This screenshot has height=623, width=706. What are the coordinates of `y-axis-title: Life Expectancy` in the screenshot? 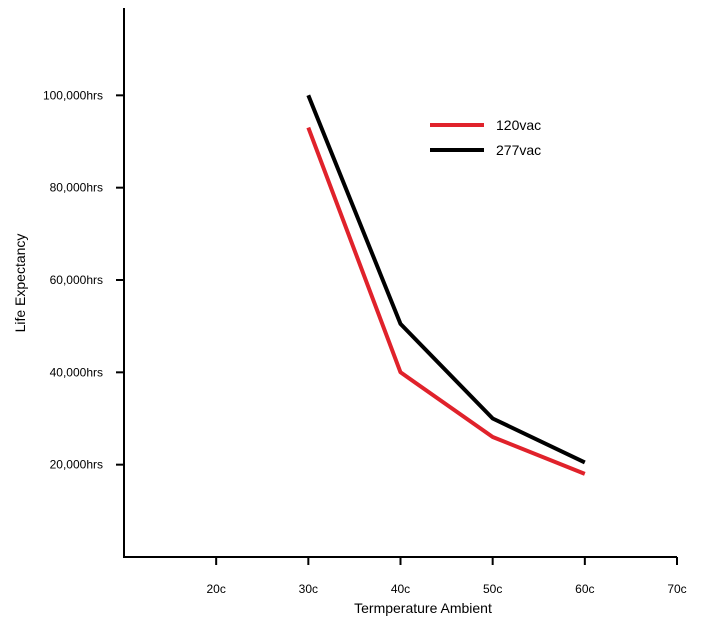 It's located at (20, 283).